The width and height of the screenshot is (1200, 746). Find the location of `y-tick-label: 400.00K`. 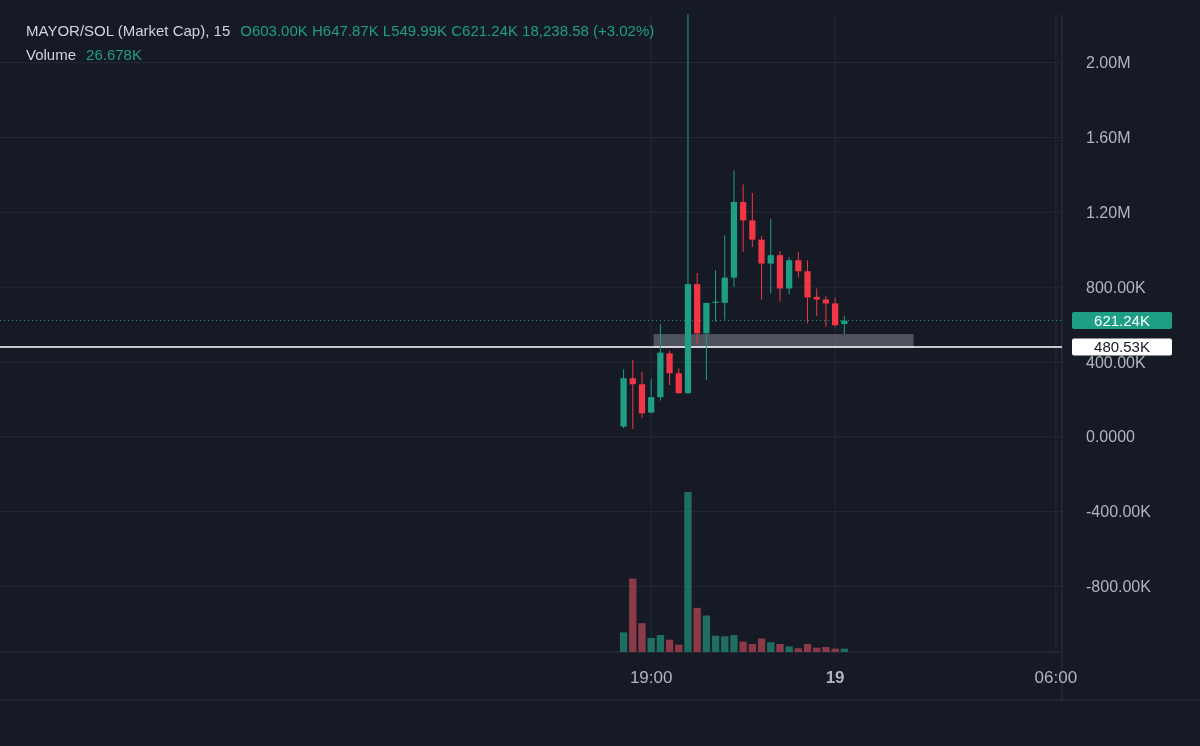

y-tick-label: 400.00K is located at coordinates (1116, 362).